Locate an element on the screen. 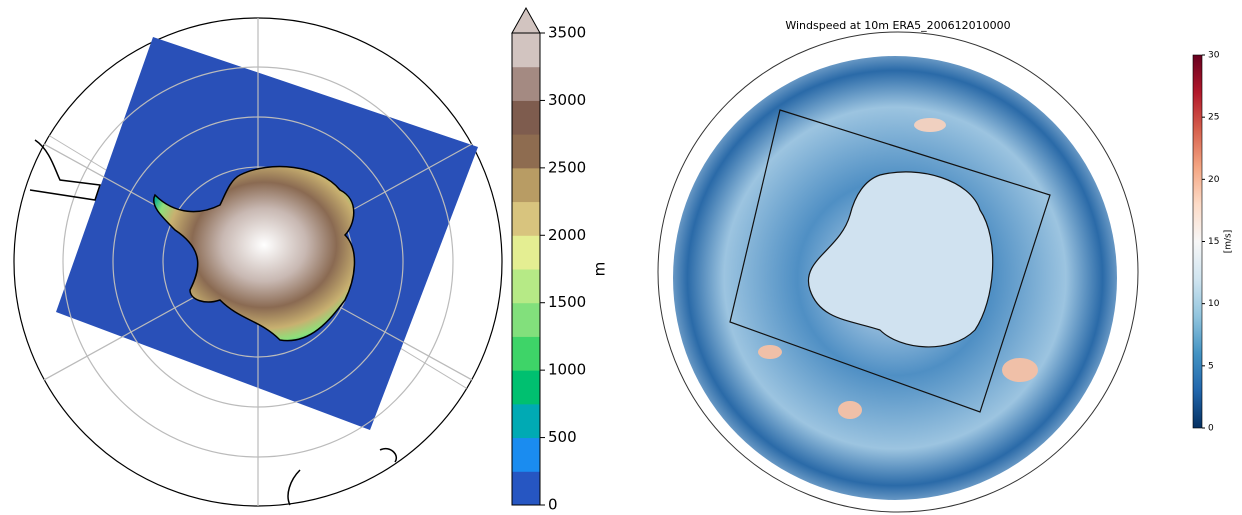  colorbar-tick-label: 5 is located at coordinates (1211, 366).